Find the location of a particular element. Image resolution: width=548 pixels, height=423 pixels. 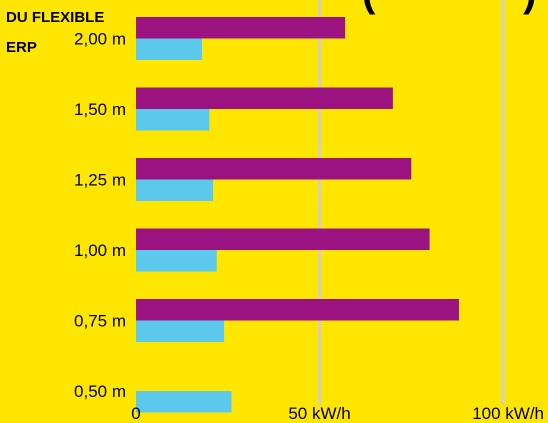

header-top-fragment: ( is located at coordinates (369, 7).